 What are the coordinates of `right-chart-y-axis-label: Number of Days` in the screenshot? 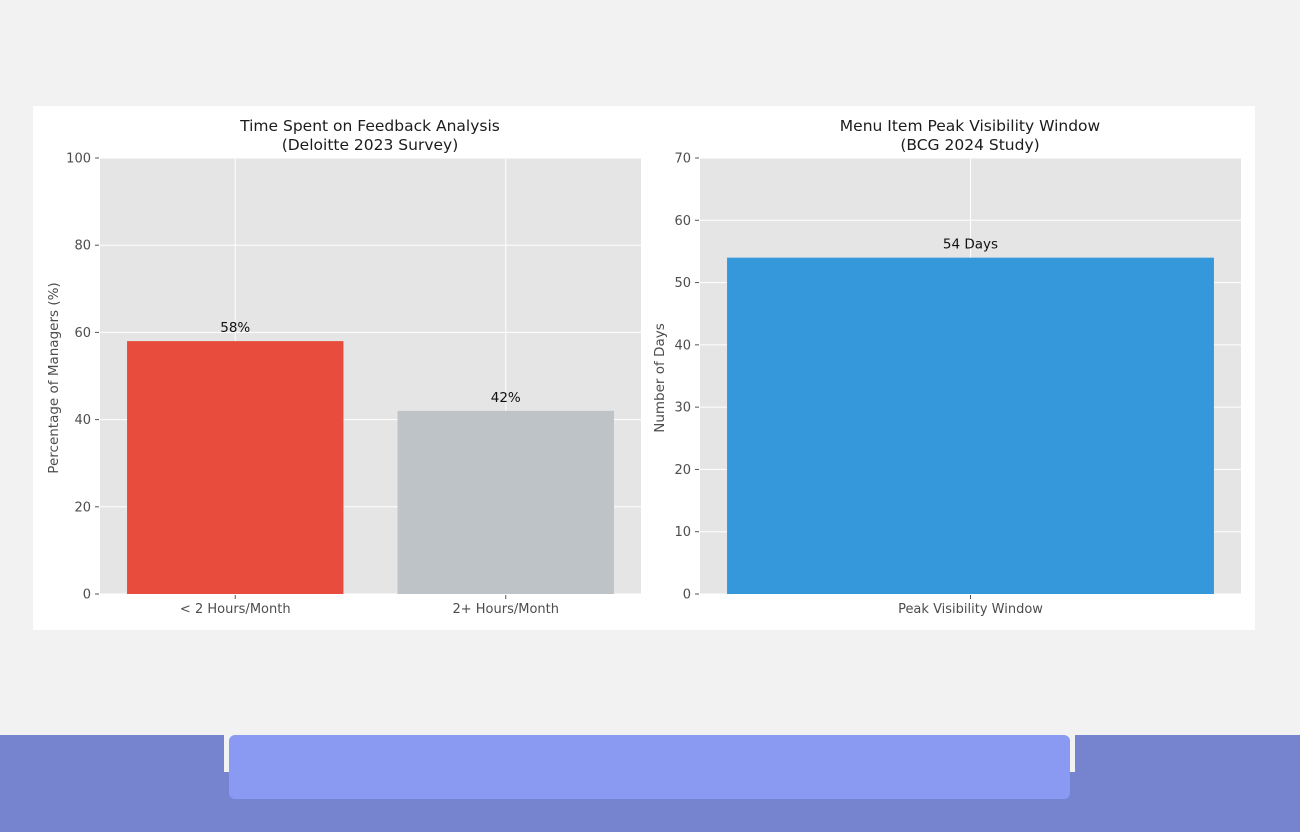 It's located at (660, 378).